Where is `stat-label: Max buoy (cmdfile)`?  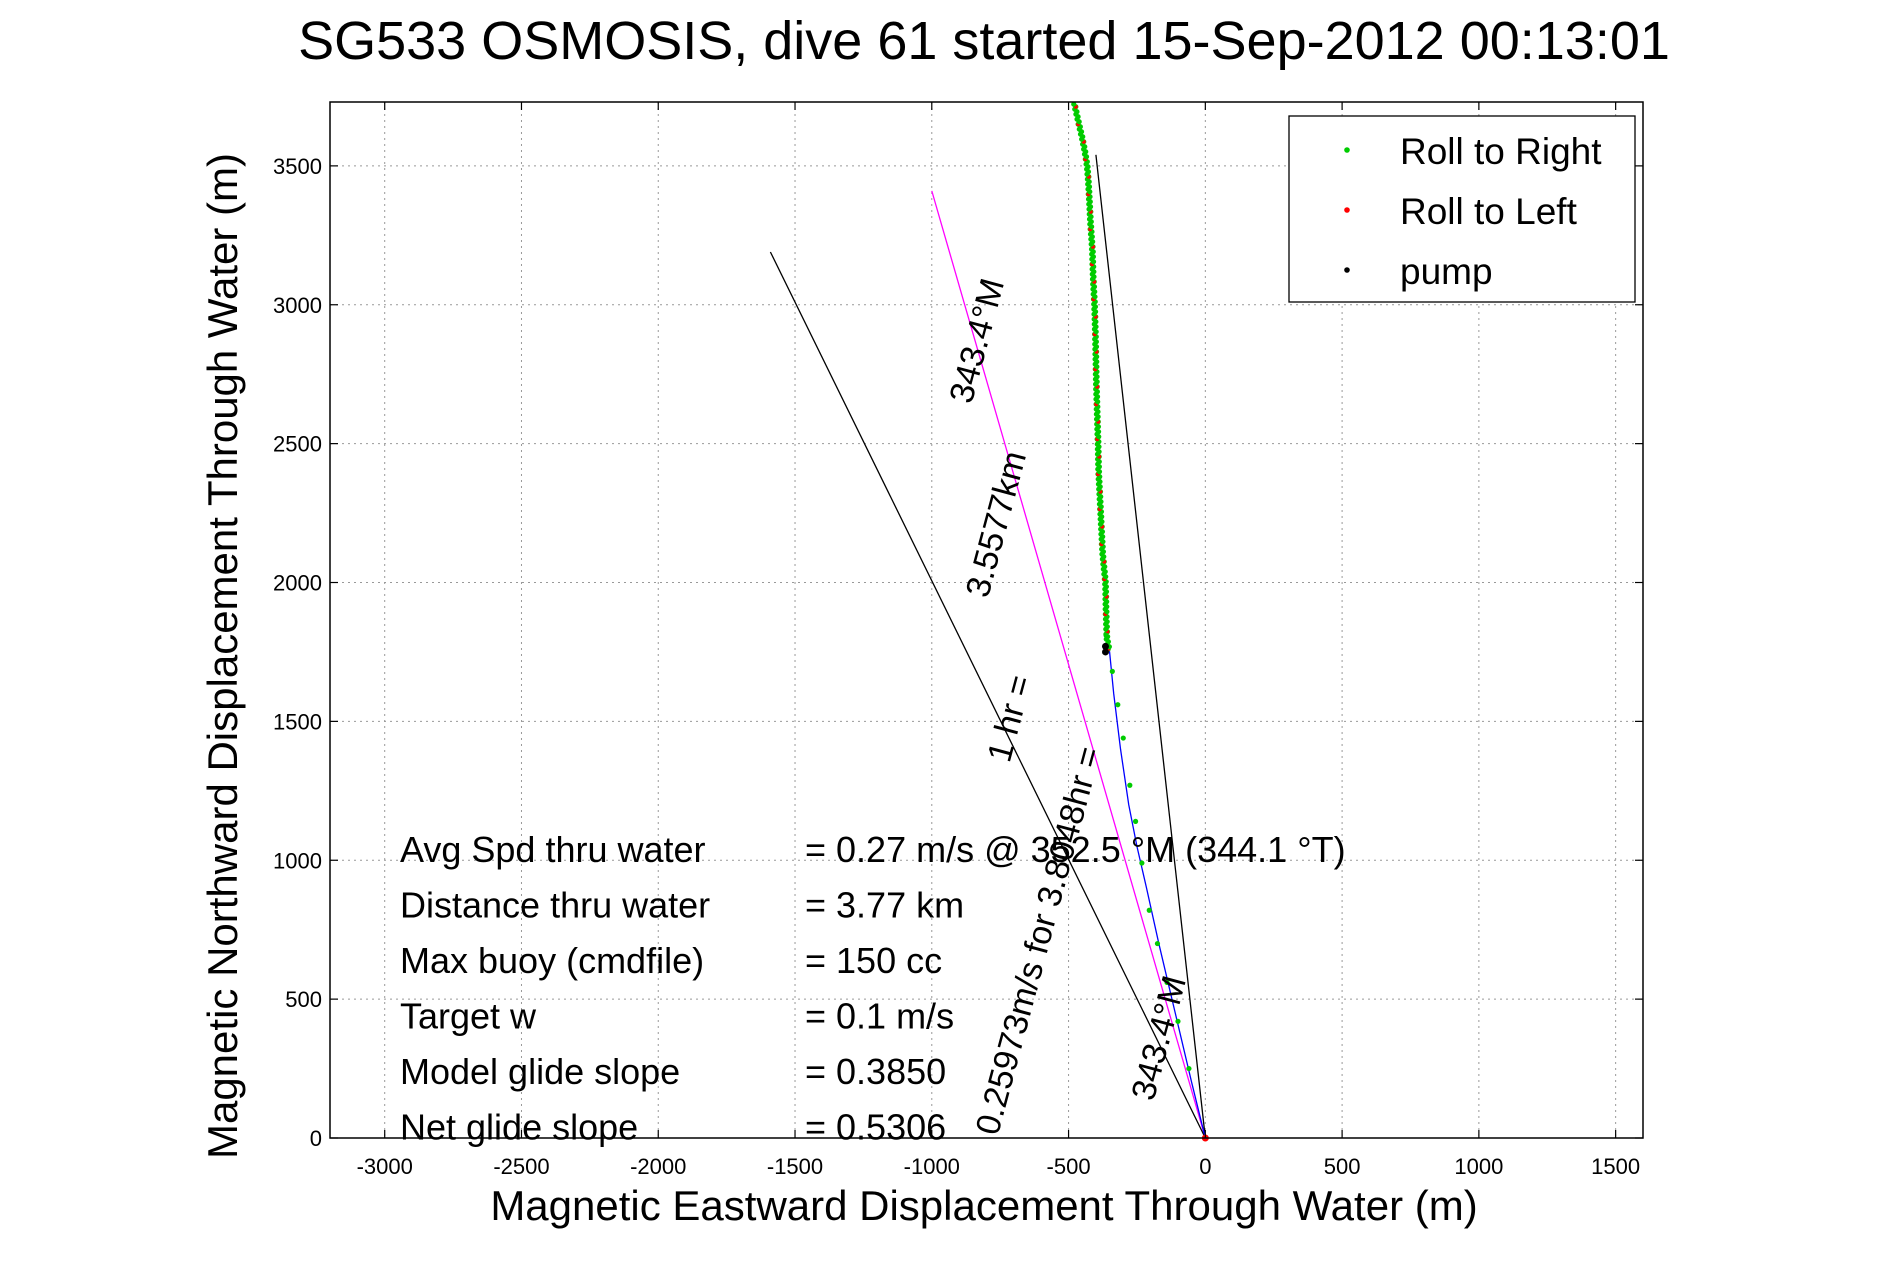
stat-label: Max buoy (cmdfile) is located at coordinates (552, 960).